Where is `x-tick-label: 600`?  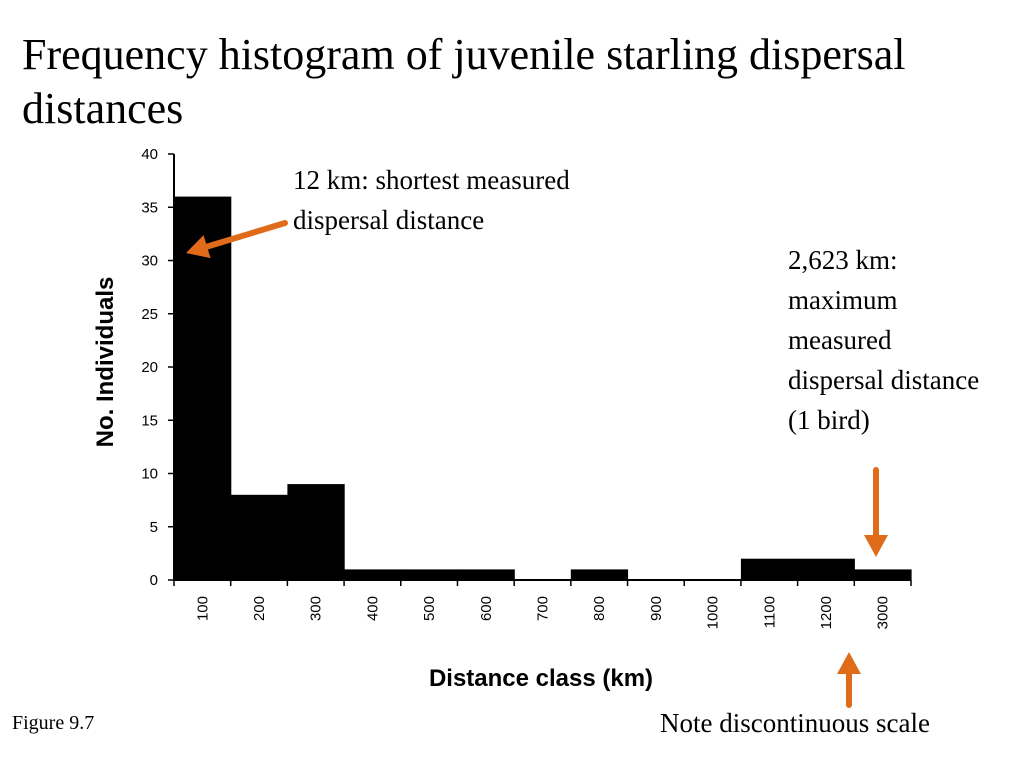 x-tick-label: 600 is located at coordinates (486, 608).